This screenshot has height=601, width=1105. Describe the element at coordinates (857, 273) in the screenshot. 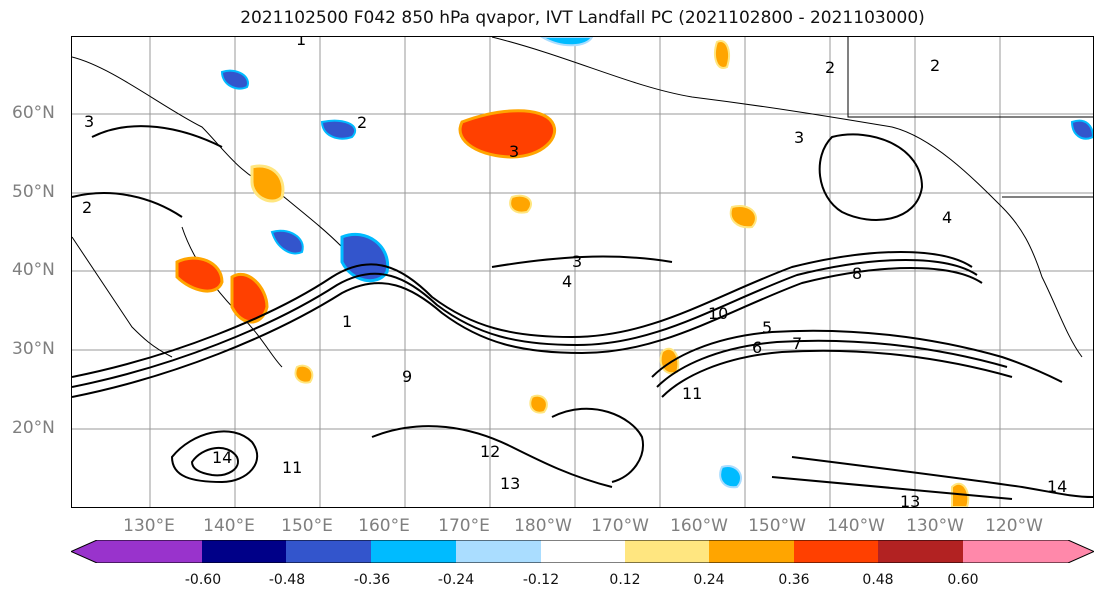

I see `contour-label: 8` at that location.